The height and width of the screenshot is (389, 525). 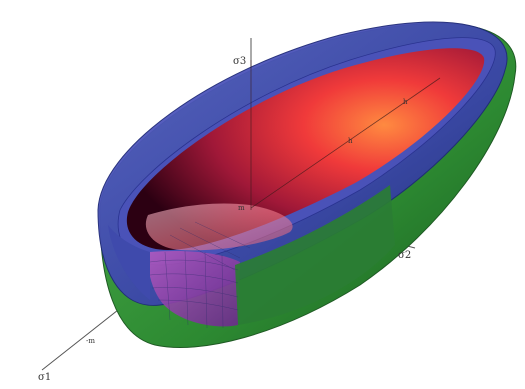 What do you see at coordinates (350, 141) in the screenshot?
I see `tick-label-h-1: h` at bounding box center [350, 141].